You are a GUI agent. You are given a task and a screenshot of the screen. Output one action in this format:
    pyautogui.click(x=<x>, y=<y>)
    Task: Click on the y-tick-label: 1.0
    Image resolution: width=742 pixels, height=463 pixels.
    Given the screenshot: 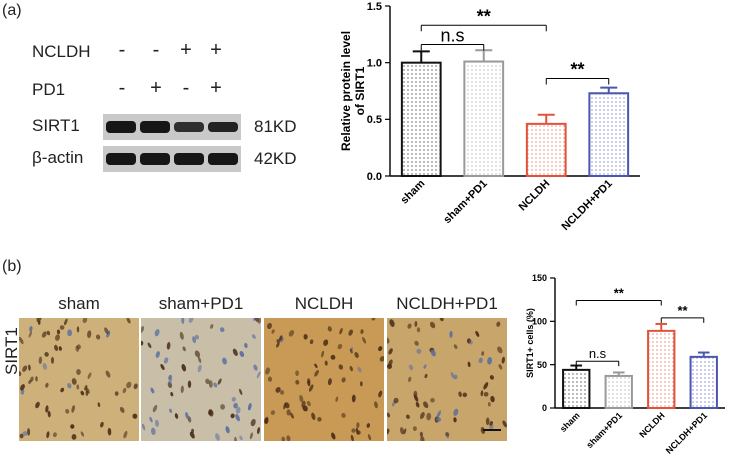 What is the action you would take?
    pyautogui.click(x=374, y=64)
    